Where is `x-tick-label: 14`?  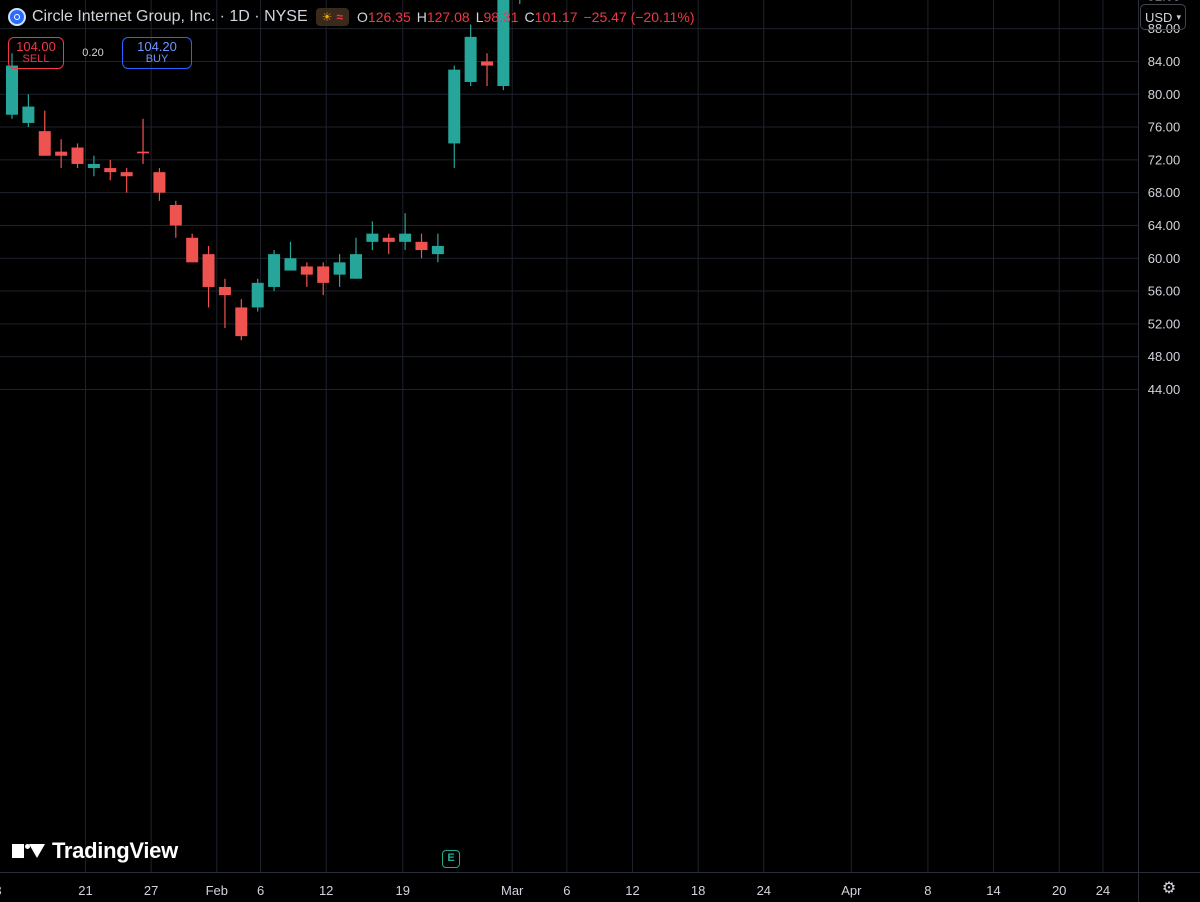
x-tick-label: 14 is located at coordinates (993, 890).